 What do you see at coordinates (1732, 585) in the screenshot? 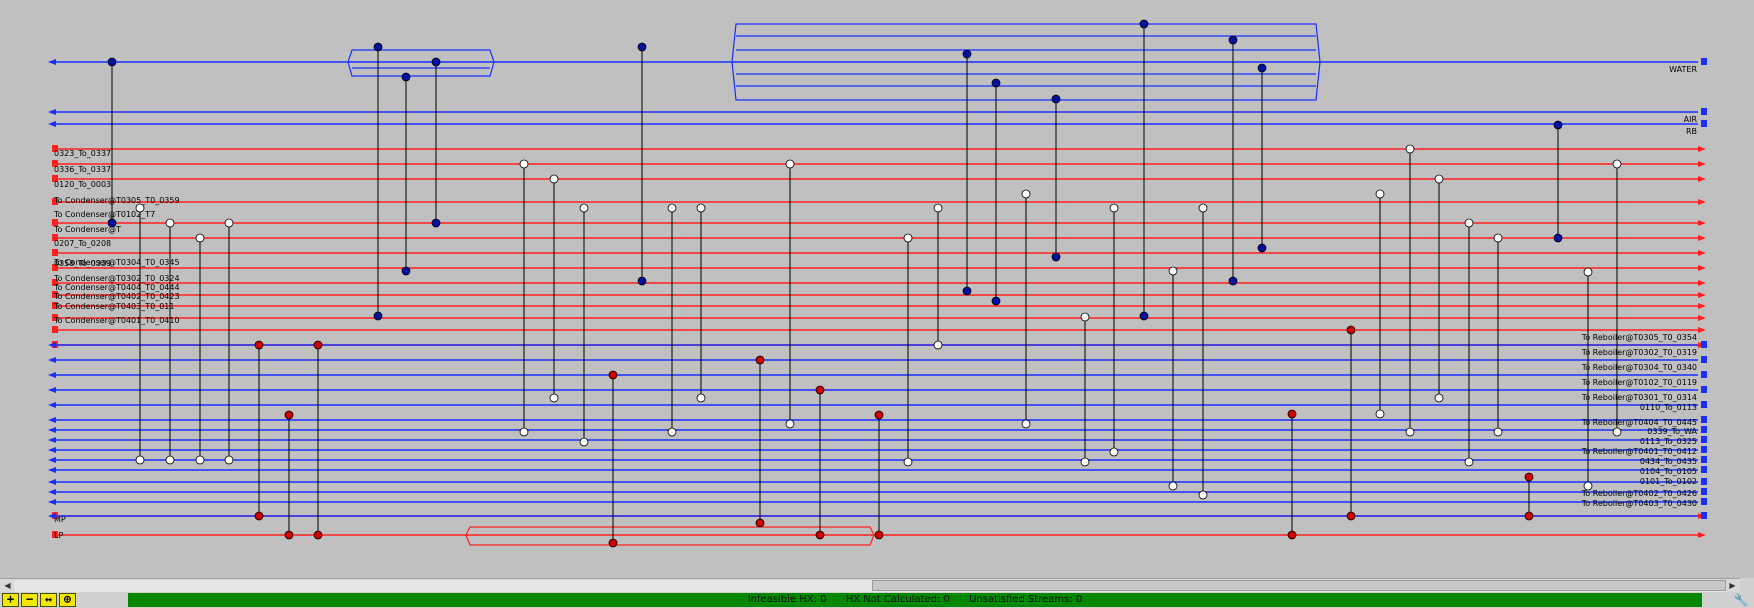
I see `scroll-right-icon: ▶` at bounding box center [1732, 585].